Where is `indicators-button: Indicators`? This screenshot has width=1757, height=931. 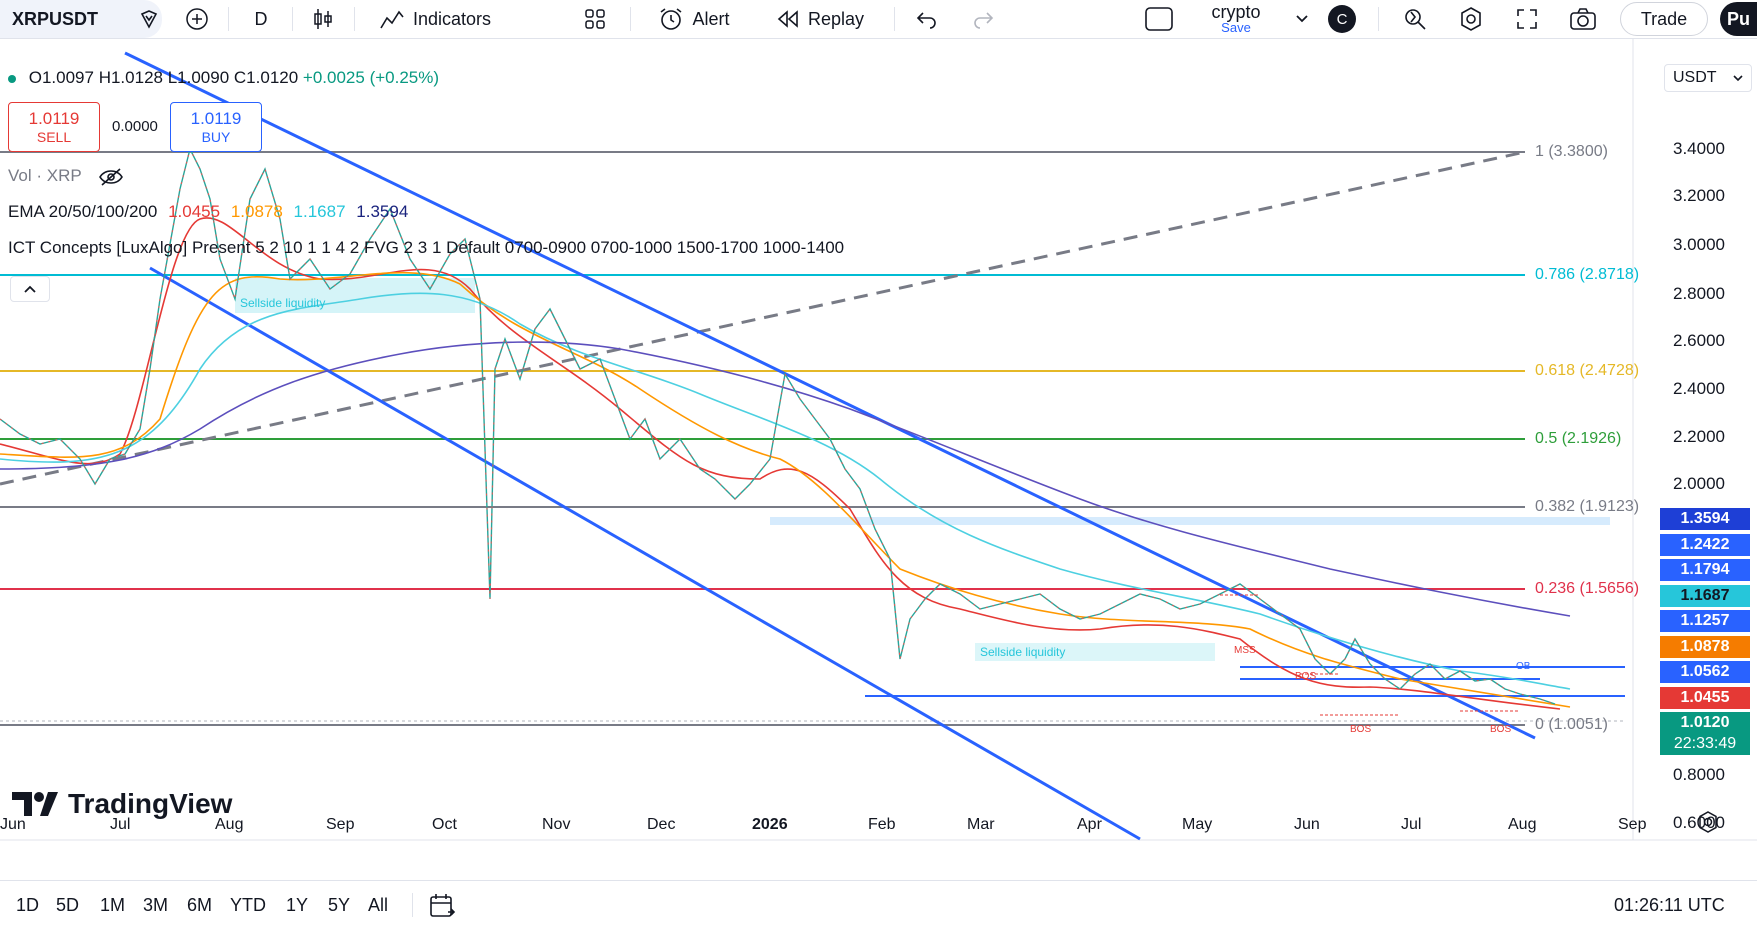
indicators-button: Indicators is located at coordinates (435, 19).